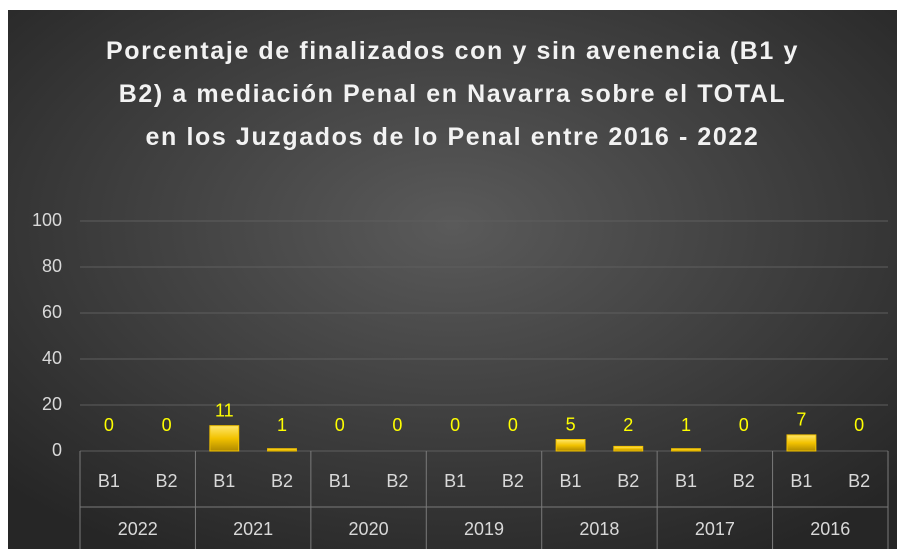 This screenshot has width=905, height=549. Describe the element at coordinates (52, 404) in the screenshot. I see `y-tick-label: 20` at that location.